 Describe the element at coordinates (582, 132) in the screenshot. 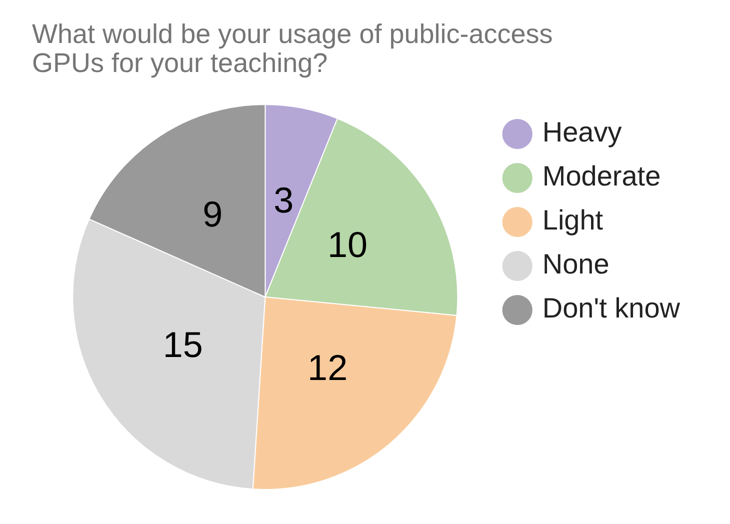

I see `legend-label: Heavy` at that location.